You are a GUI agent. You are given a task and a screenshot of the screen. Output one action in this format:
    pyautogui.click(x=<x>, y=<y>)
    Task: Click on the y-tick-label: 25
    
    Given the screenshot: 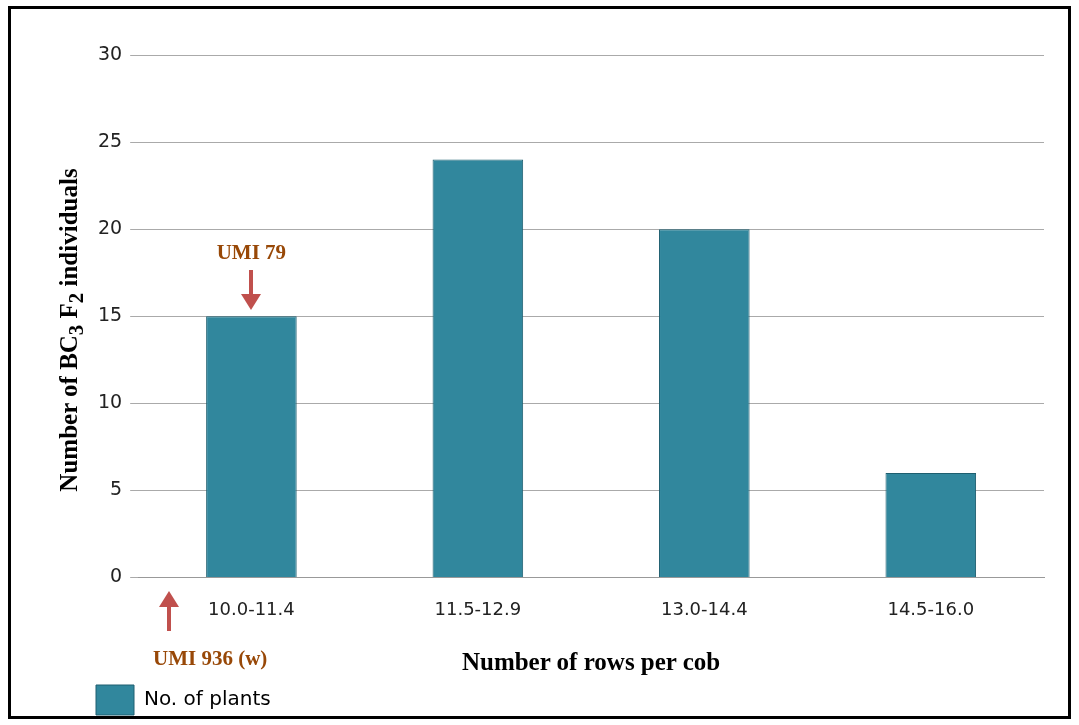 What is the action you would take?
    pyautogui.click(x=110, y=140)
    